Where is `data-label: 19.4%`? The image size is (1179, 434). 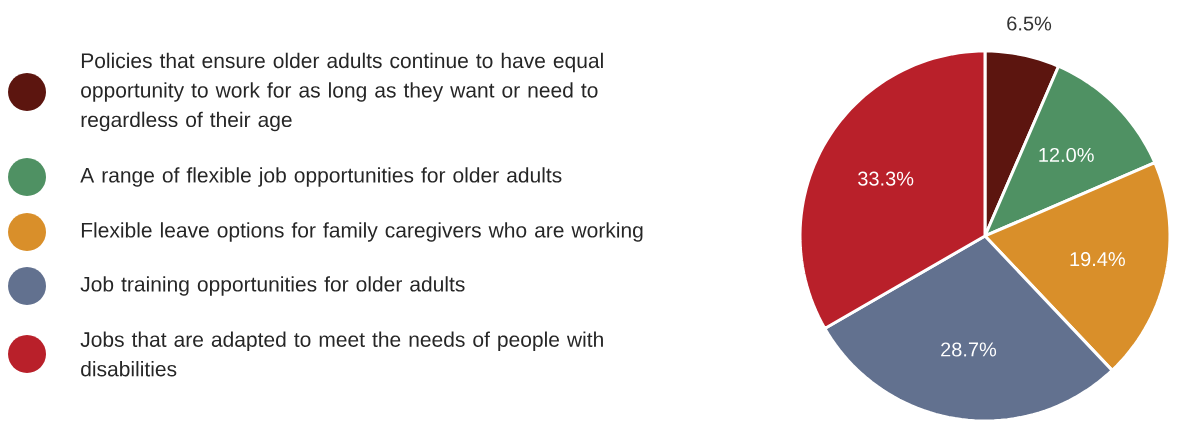 data-label: 19.4% is located at coordinates (1097, 259).